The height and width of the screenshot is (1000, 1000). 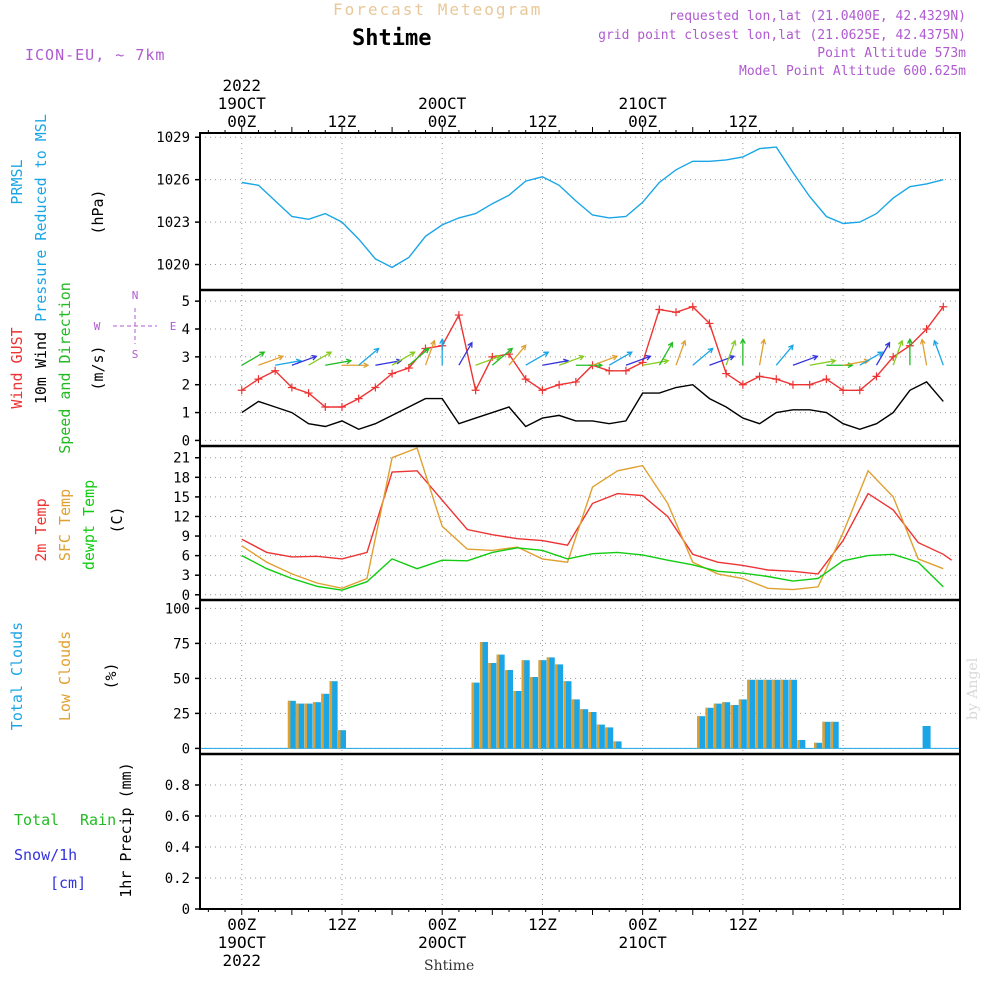 What do you see at coordinates (642, 924) in the screenshot?
I see `bottom-time-label: 00Z` at bounding box center [642, 924].